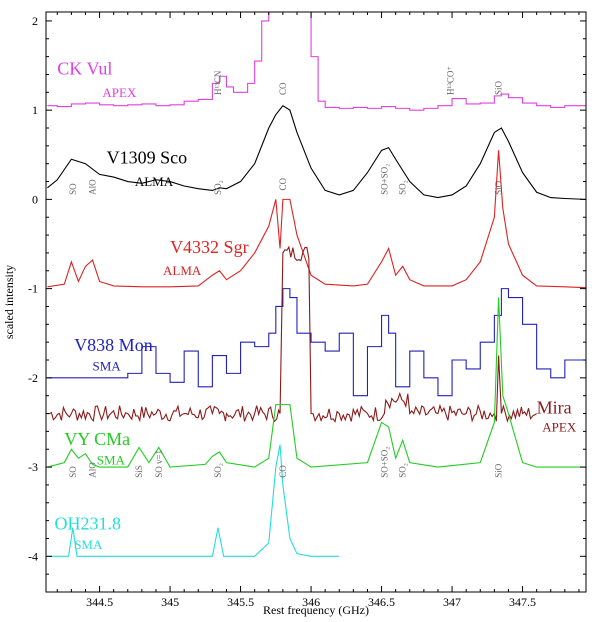  What do you see at coordinates (240, 602) in the screenshot?
I see `x-tick-label: 345.5` at bounding box center [240, 602].